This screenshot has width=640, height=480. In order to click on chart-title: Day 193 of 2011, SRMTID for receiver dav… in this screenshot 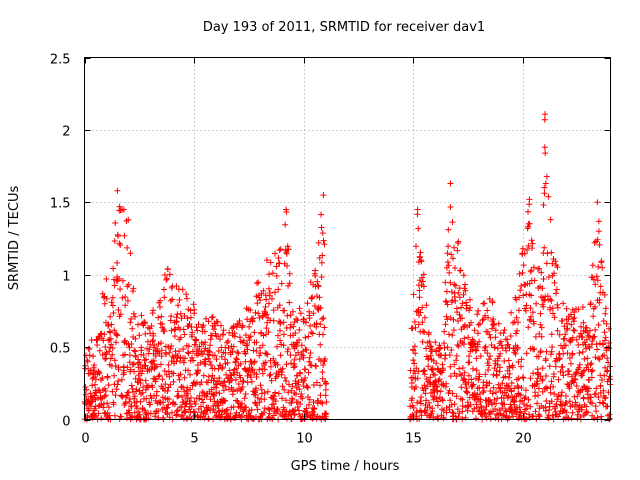, I will do `click(344, 27)`.